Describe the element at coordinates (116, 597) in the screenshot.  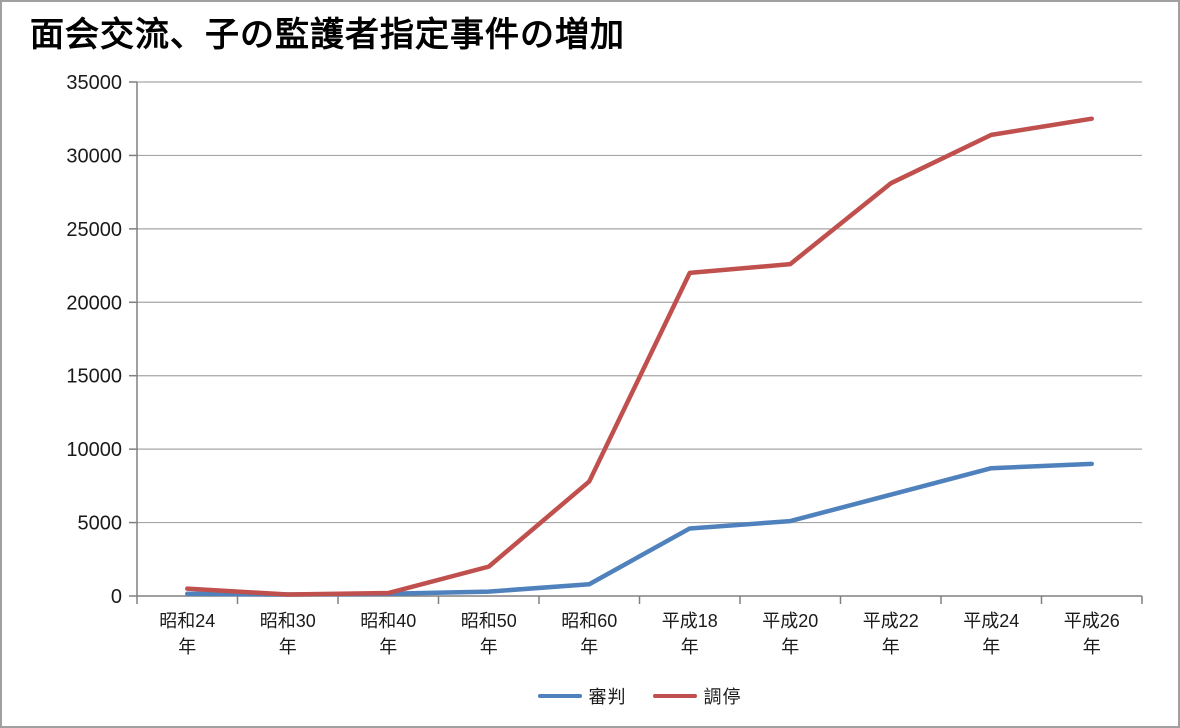
I see `y-axis-label: 0` at that location.